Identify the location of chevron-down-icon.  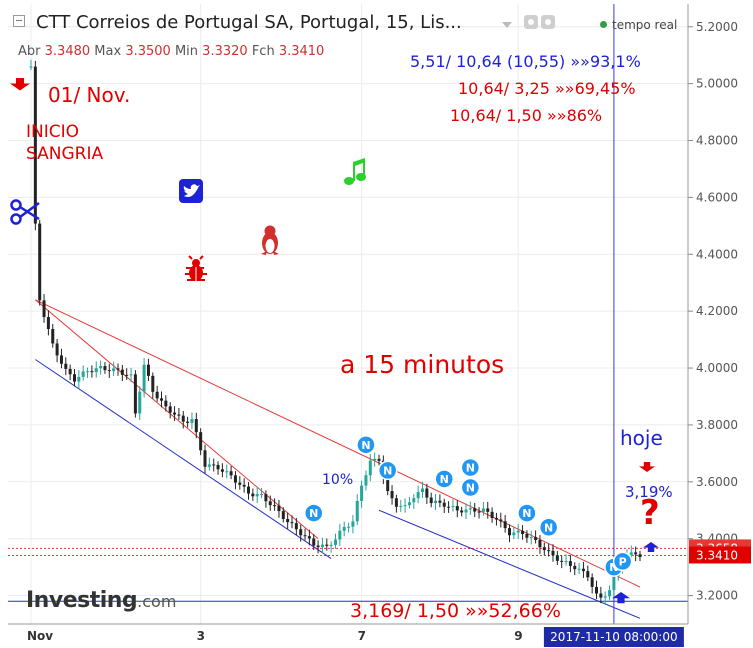
(507, 25).